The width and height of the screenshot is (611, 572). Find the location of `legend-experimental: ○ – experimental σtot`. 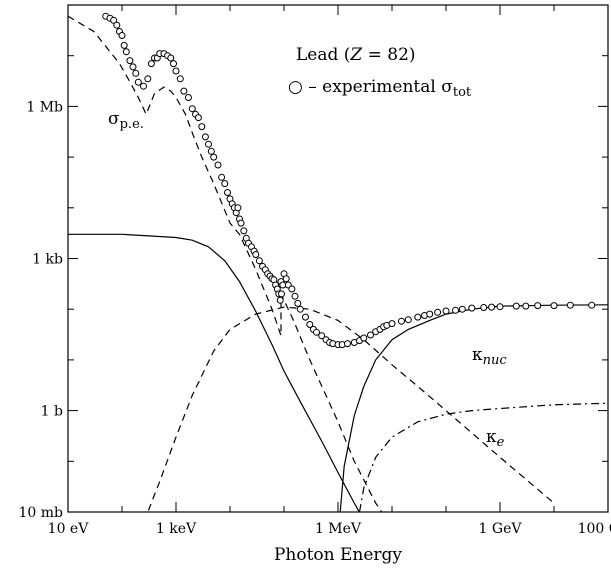

legend-experimental: ○ – experimental σtot is located at coordinates (380, 88).